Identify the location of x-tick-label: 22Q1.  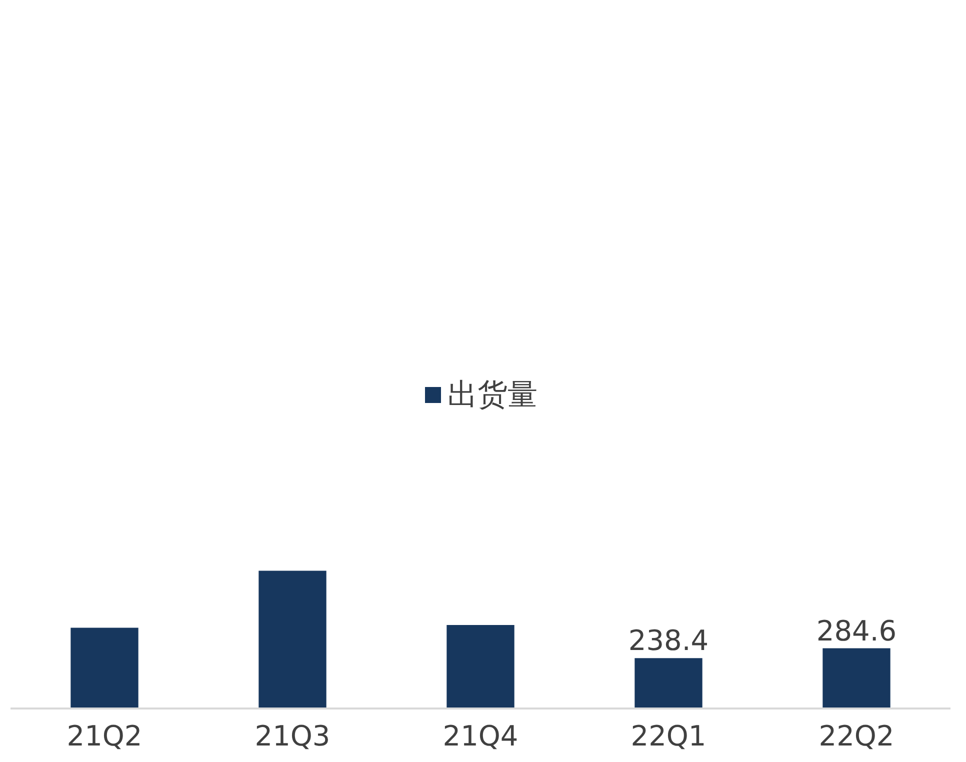
(668, 736).